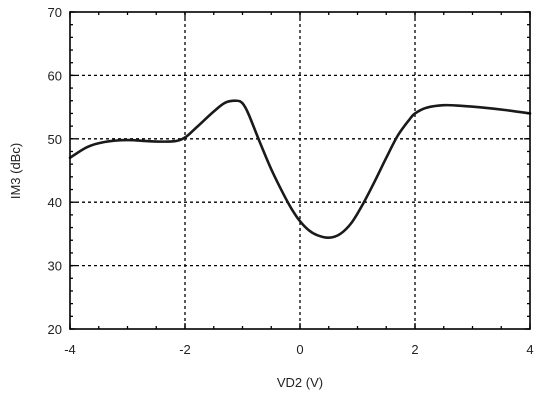 The height and width of the screenshot is (394, 535). What do you see at coordinates (55, 139) in the screenshot?
I see `y-tick-label: 50` at bounding box center [55, 139].